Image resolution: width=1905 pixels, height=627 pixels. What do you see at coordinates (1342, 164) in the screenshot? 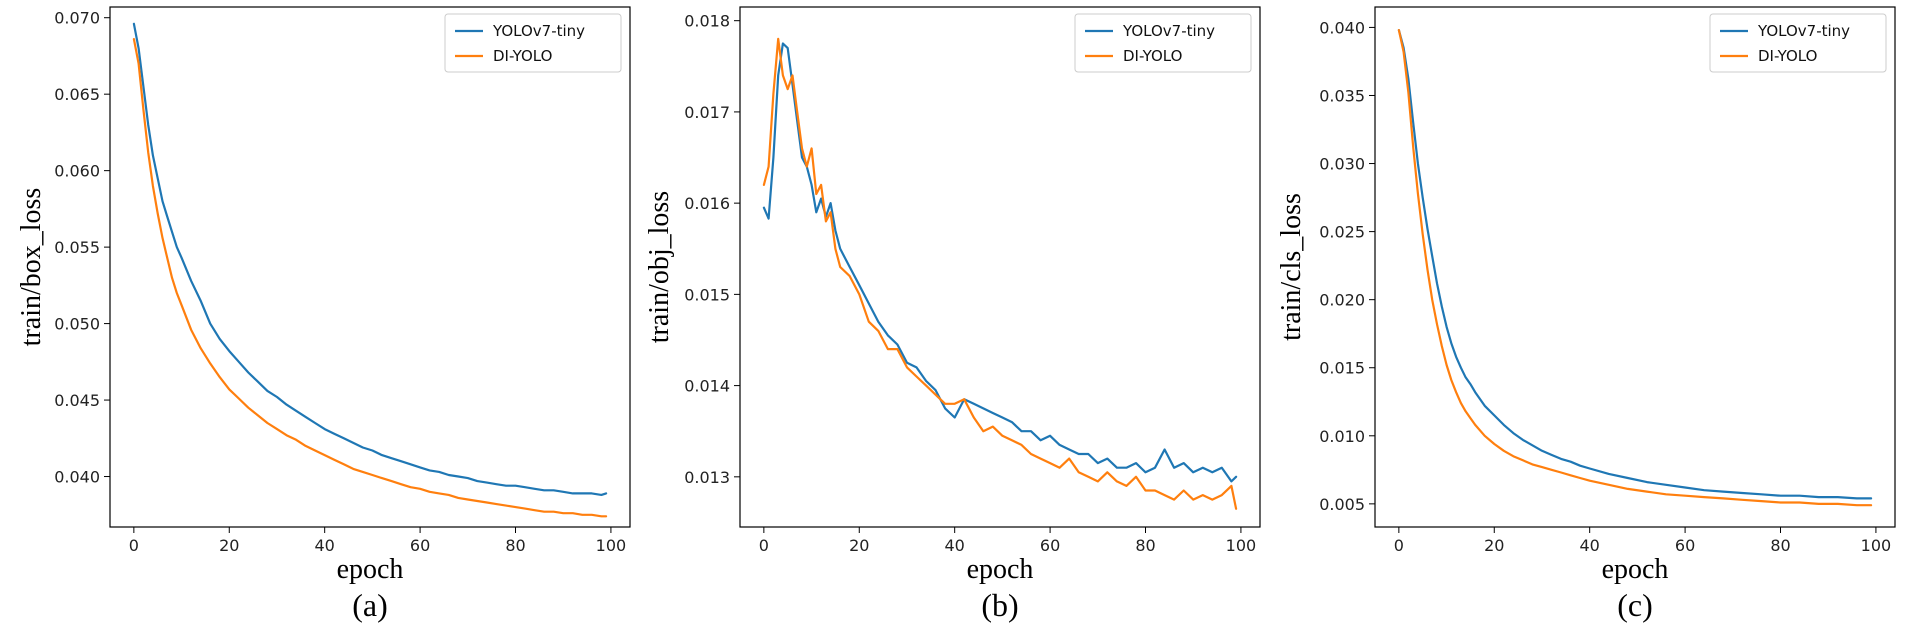
I see `y-tick-label: 0.030` at bounding box center [1342, 164].